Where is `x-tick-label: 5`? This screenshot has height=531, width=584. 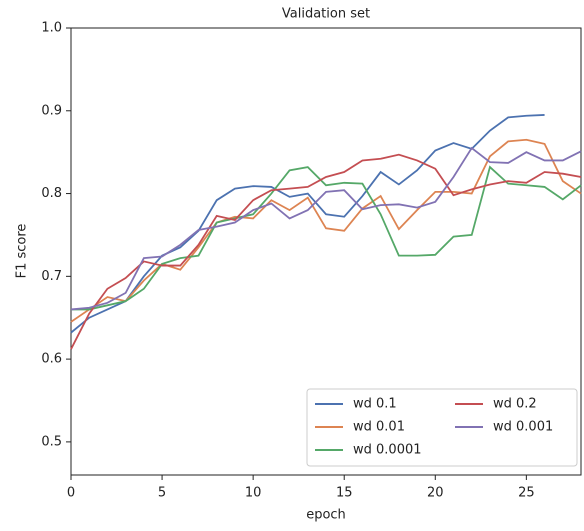
x-tick-label: 5 is located at coordinates (162, 493).